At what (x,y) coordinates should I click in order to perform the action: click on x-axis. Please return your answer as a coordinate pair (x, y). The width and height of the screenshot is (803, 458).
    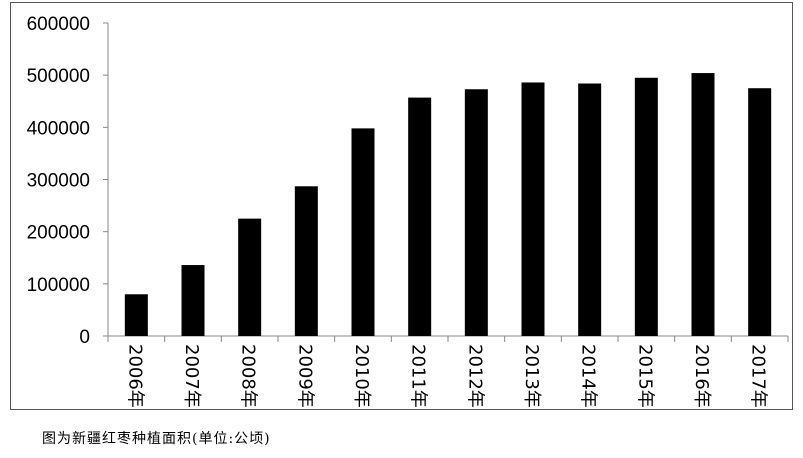
    Looking at the image, I should click on (448, 338).